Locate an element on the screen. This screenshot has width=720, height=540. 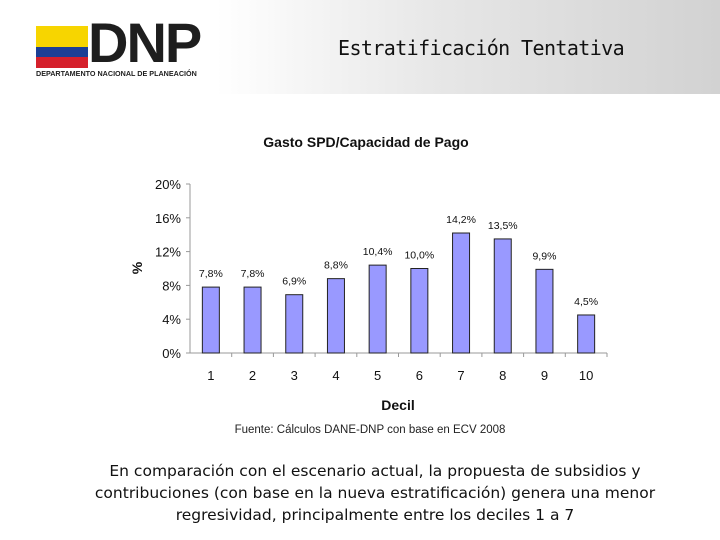
data-label: 6,9% is located at coordinates (294, 282).